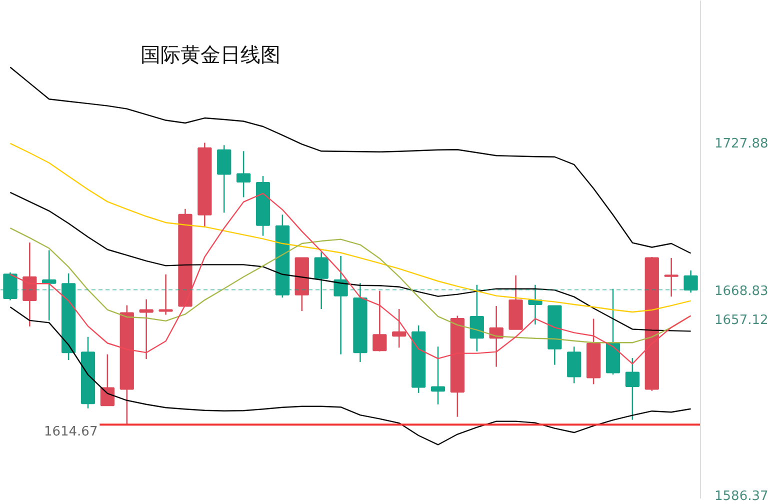 The image size is (784, 504). I want to click on y-tick-label: 1727.88, so click(741, 144).